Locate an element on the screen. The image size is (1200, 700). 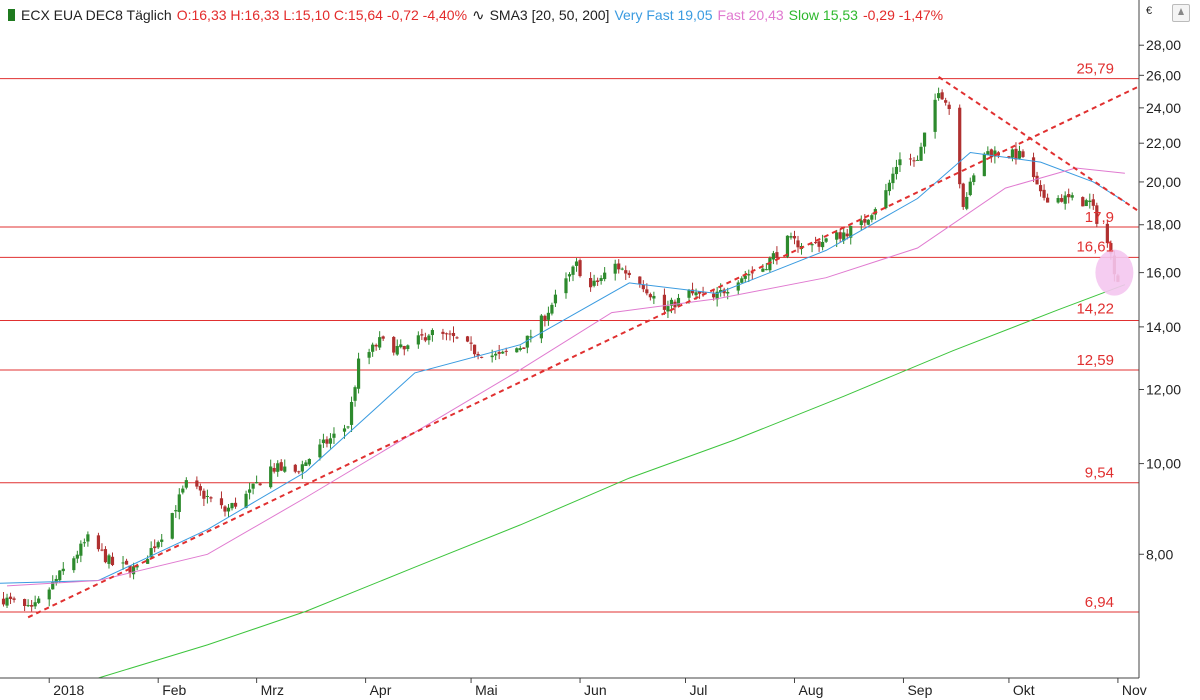
level-labels: 25,79 17,9 16,61 14,22 12,59 9,54 6,94 is located at coordinates (1095, 336).